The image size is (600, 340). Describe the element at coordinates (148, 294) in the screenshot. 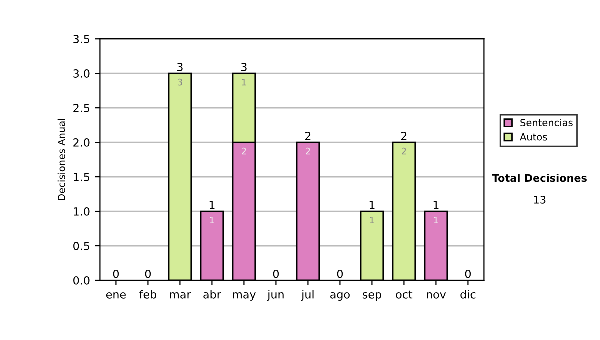

I see `x-tick-label: feb` at that location.